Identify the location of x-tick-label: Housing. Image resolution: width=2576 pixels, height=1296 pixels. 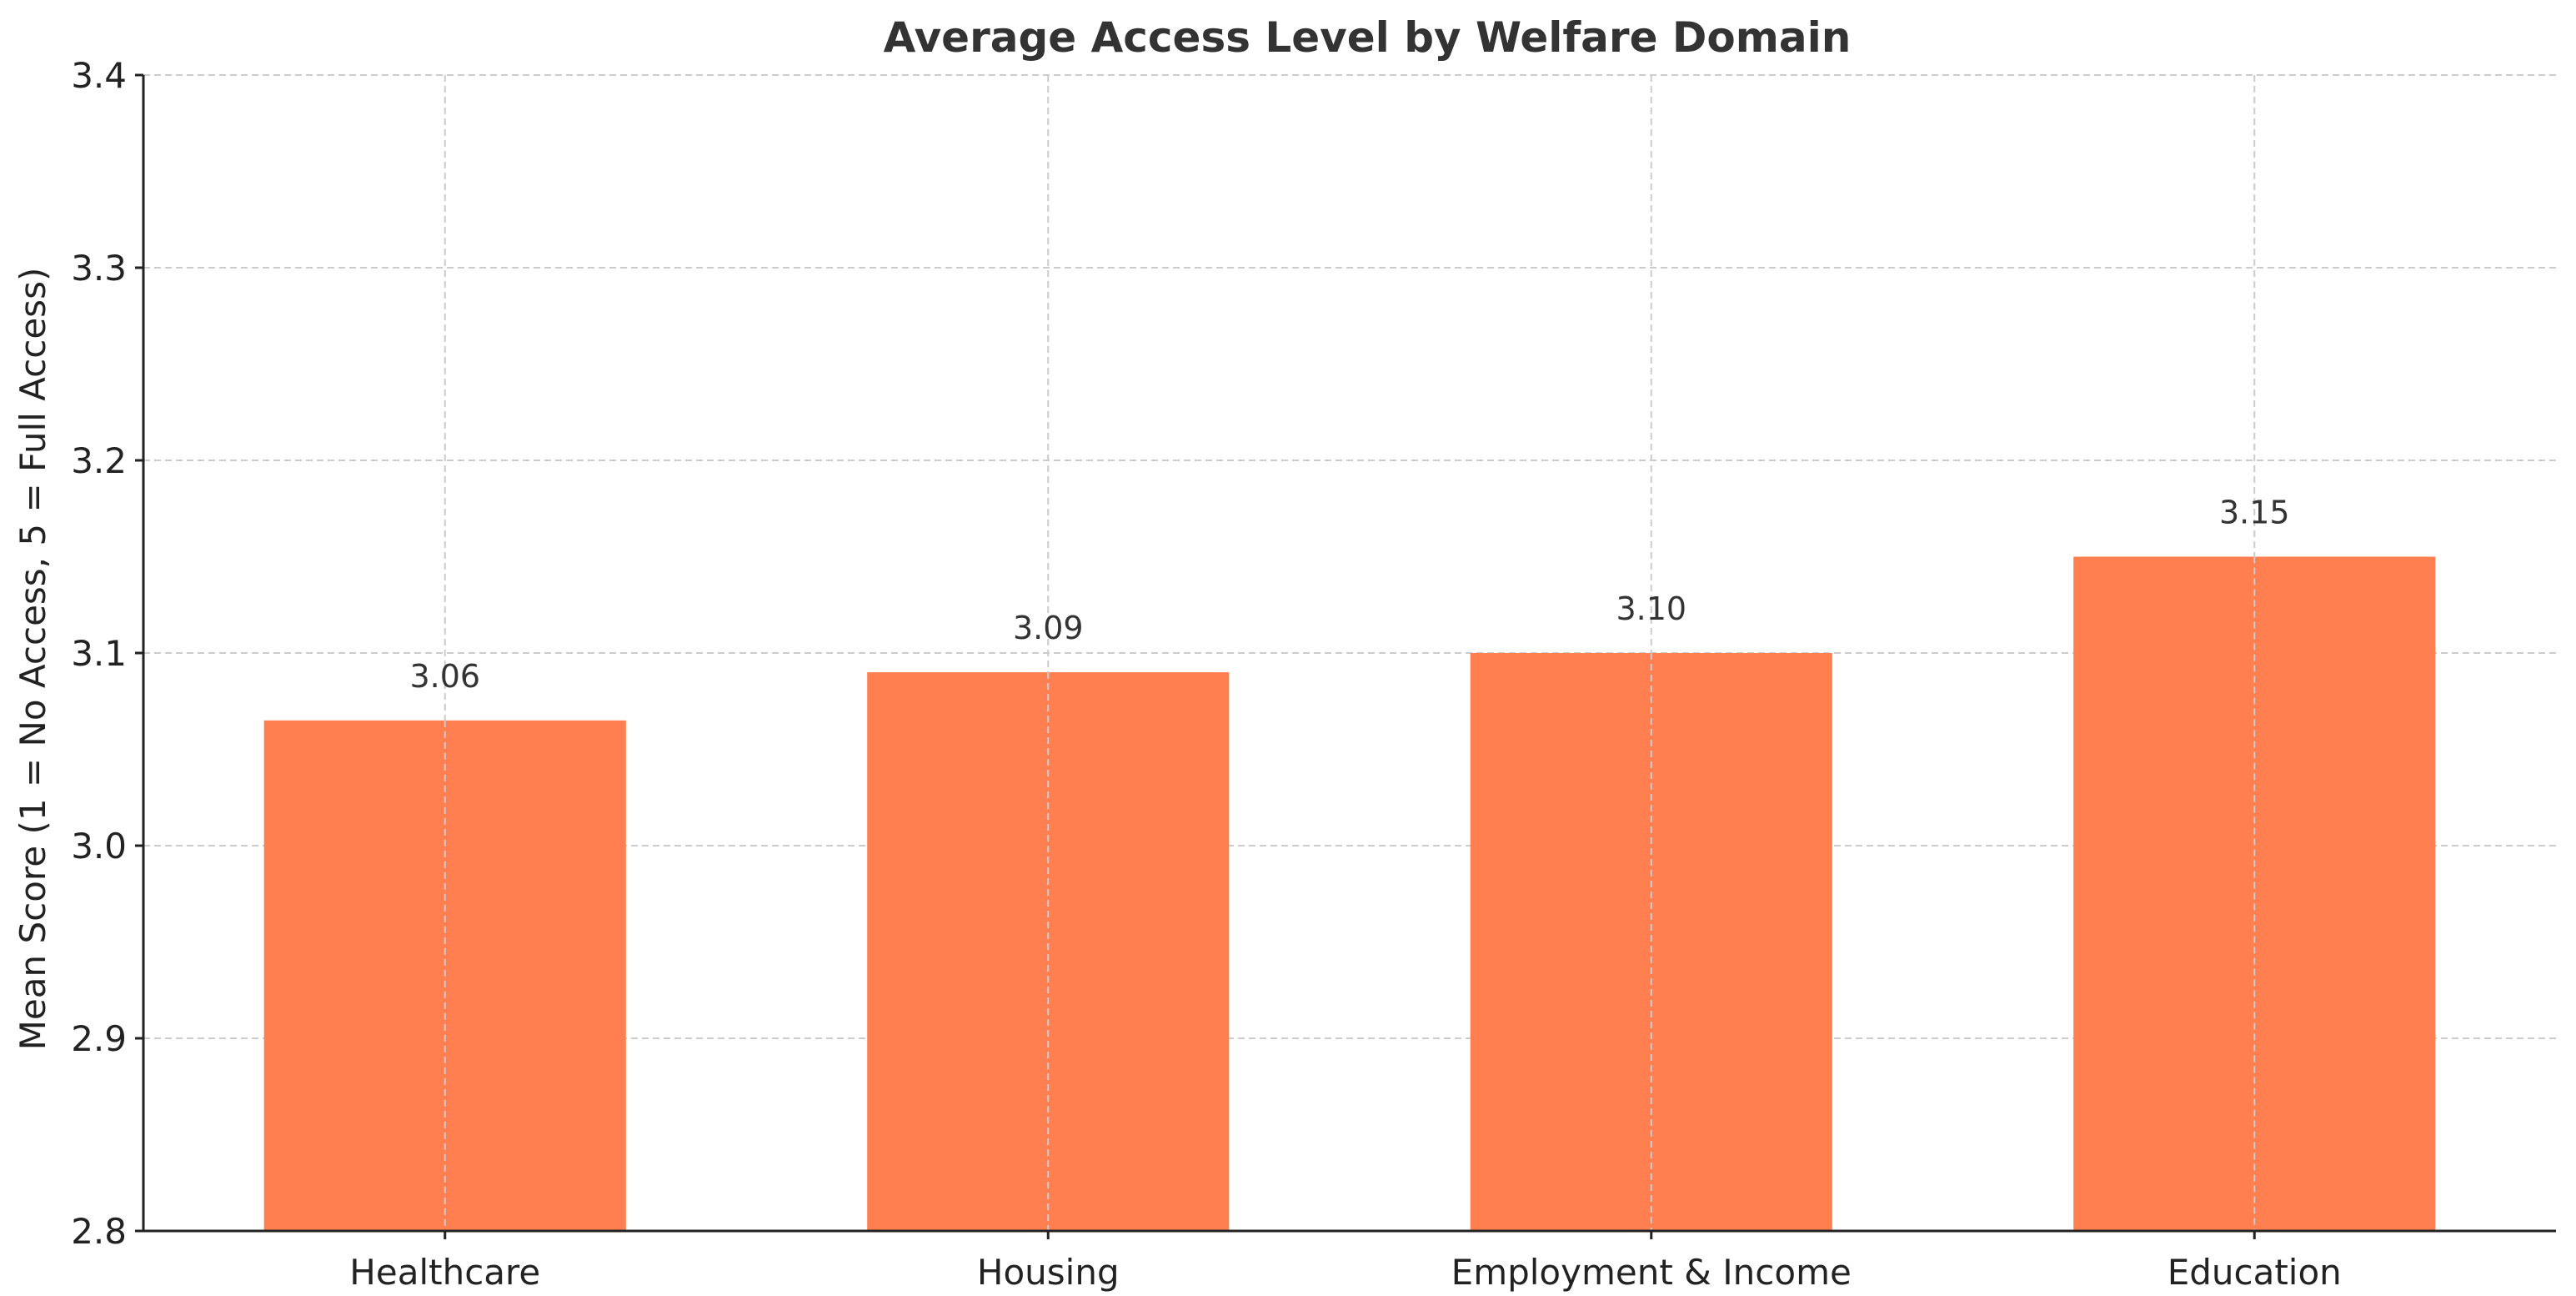
(1048, 1272).